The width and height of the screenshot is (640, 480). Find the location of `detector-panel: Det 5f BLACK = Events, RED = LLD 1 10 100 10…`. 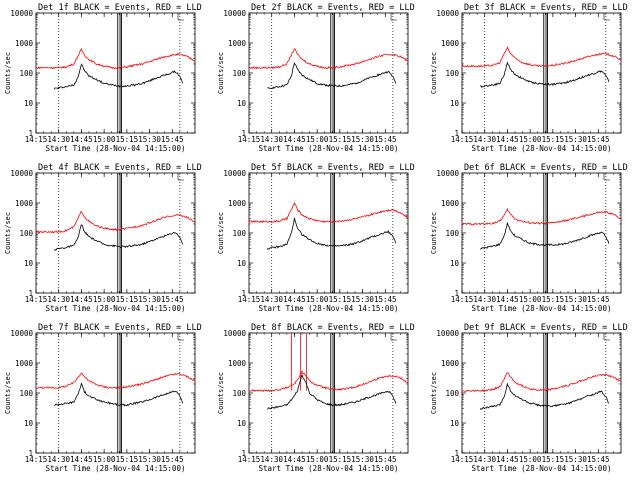

detector-panel: Det 5f BLACK = Events, RED = LLD 1 10 100 10… is located at coordinates (319, 240).